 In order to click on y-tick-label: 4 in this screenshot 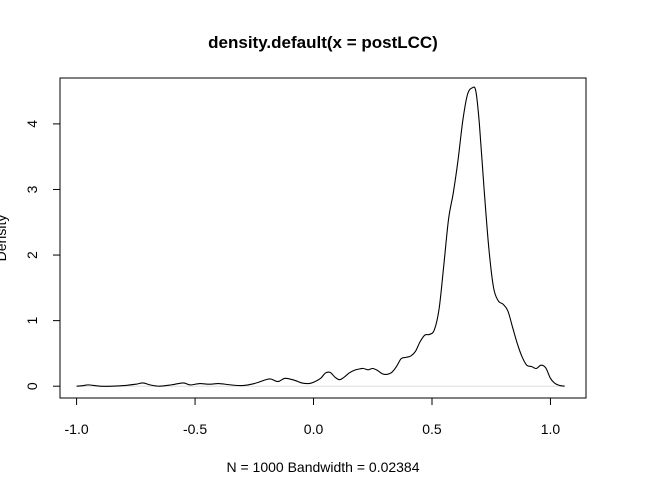, I will do `click(32, 124)`.